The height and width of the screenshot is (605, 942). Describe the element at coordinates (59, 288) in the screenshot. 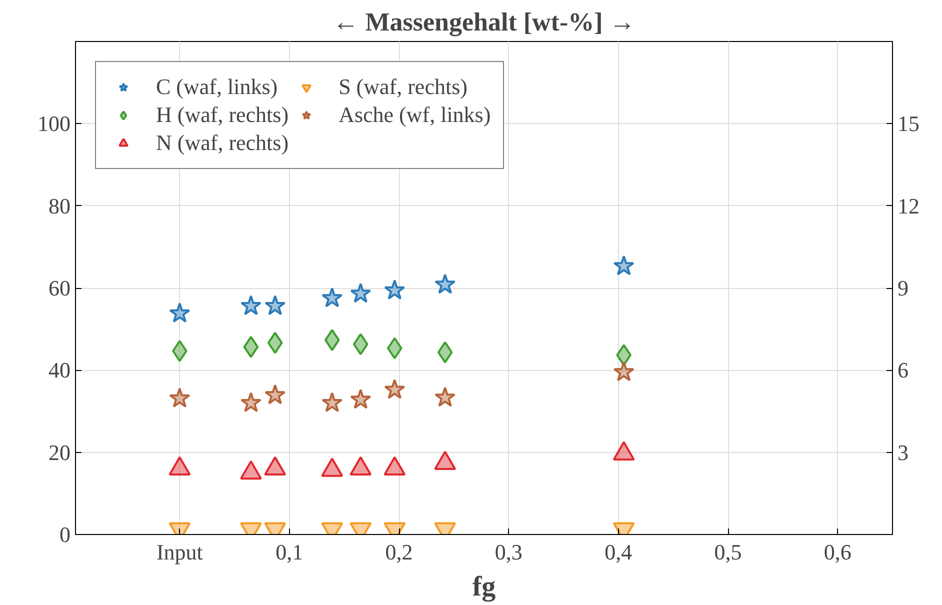

I see `y-tick-label: 60` at that location.